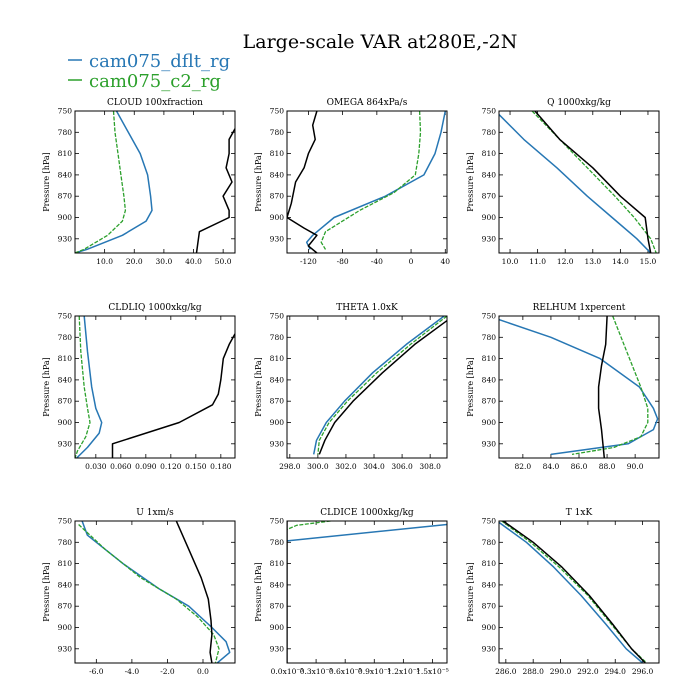 Image resolution: width=700 pixels, height=700 pixels. I want to click on x-tick-label: 300.0, so click(318, 466).